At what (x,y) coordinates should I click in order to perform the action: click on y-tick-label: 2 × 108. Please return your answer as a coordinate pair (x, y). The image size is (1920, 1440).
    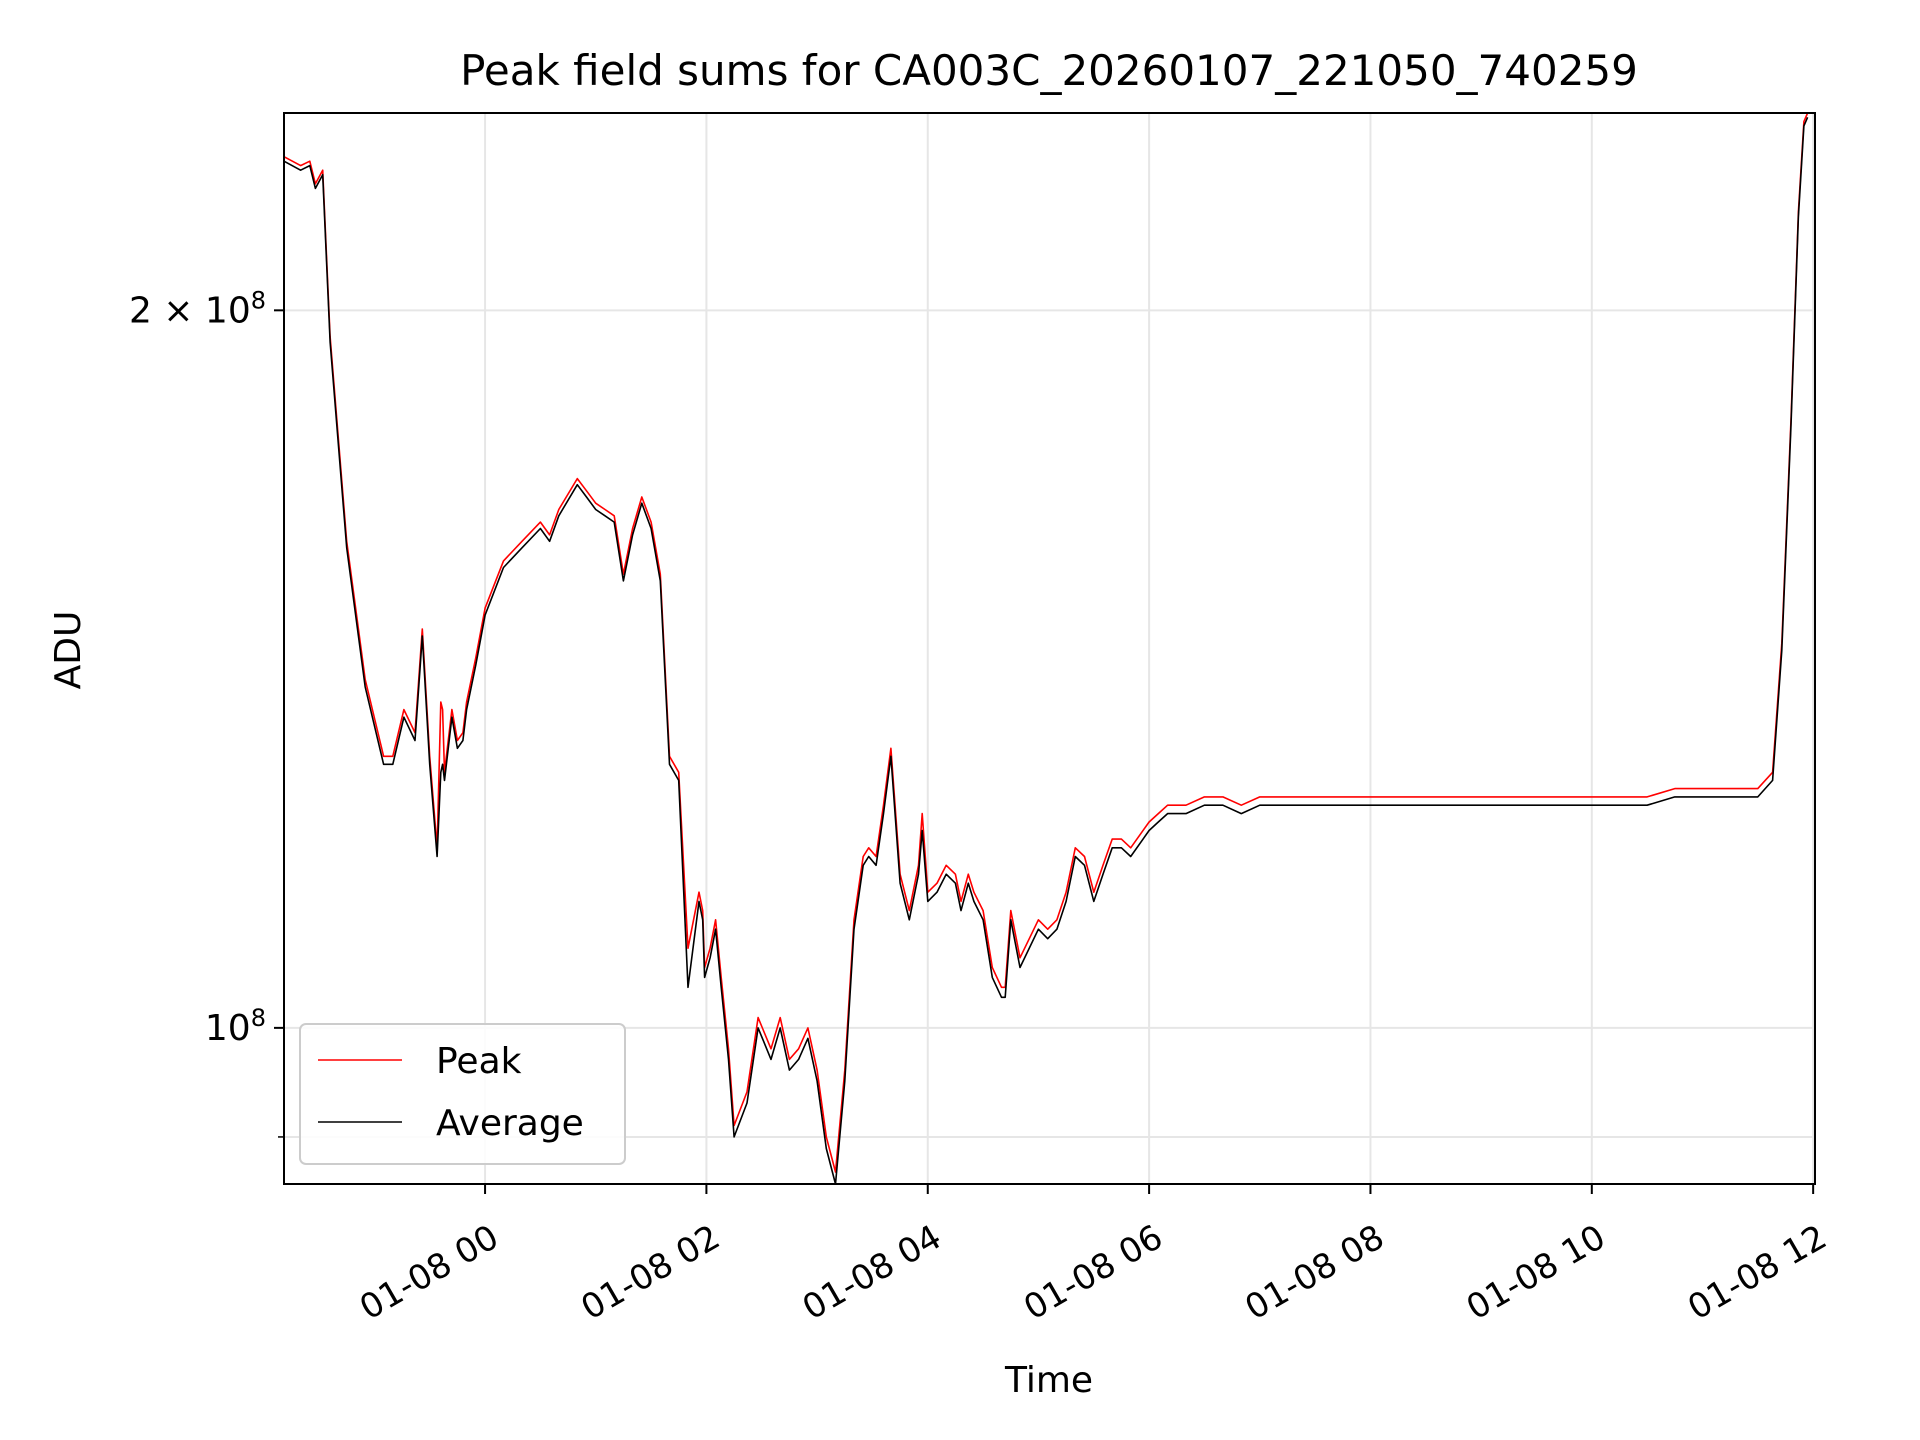
    Looking at the image, I should click on (197, 308).